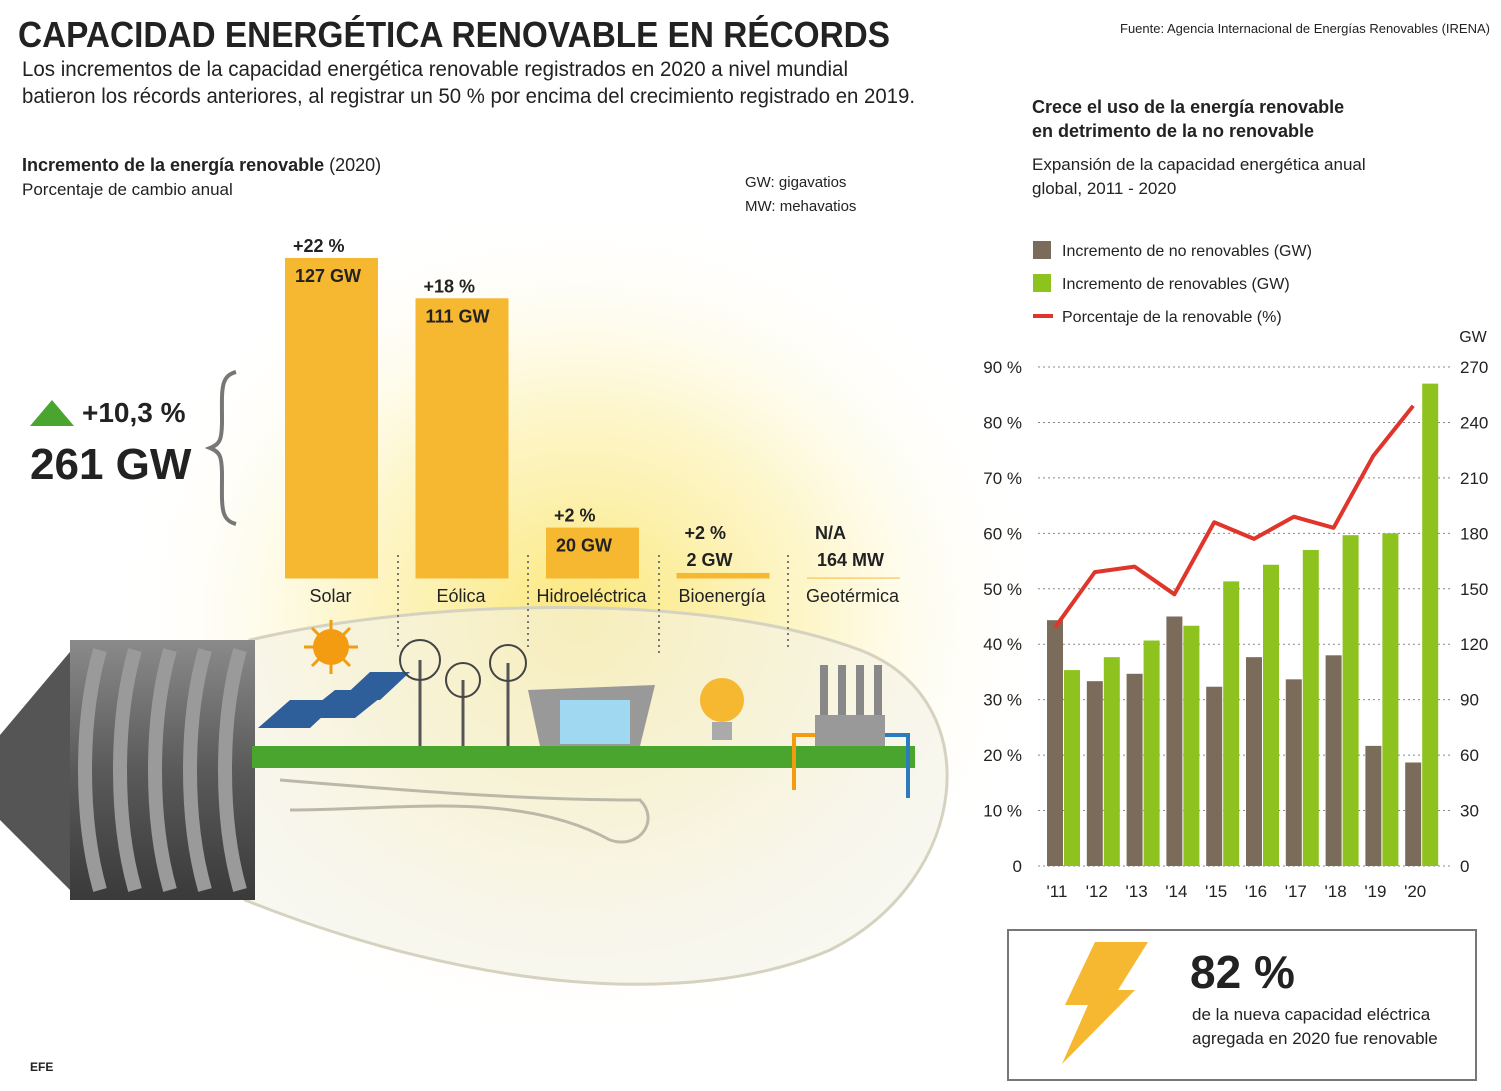 This screenshot has height=1091, width=1501. Describe the element at coordinates (1336, 891) in the screenshot. I see `x-tick-label: '18` at that location.